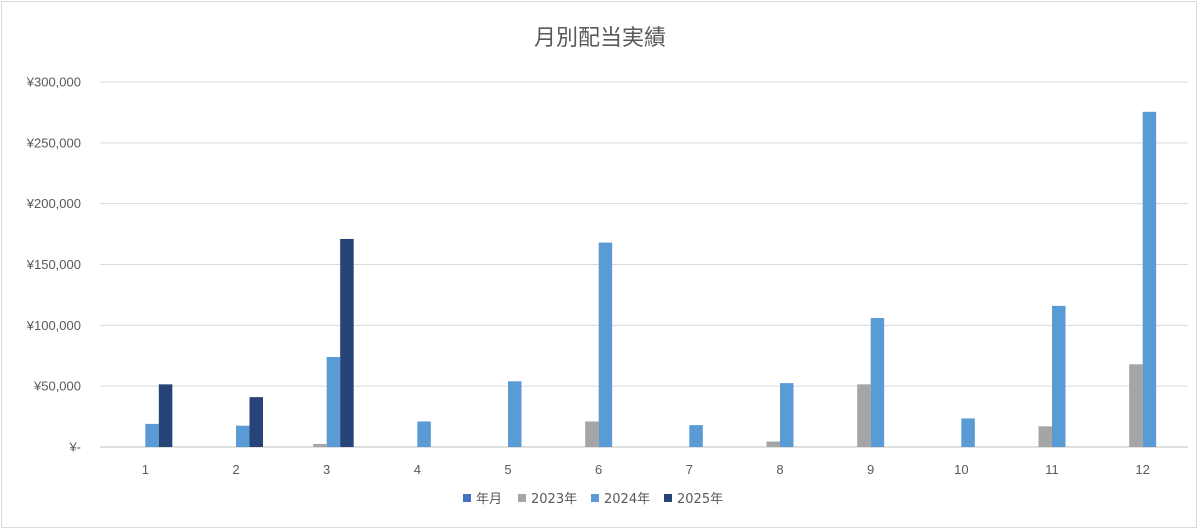  What do you see at coordinates (961, 469) in the screenshot?
I see `x-tick-label: 10` at bounding box center [961, 469].